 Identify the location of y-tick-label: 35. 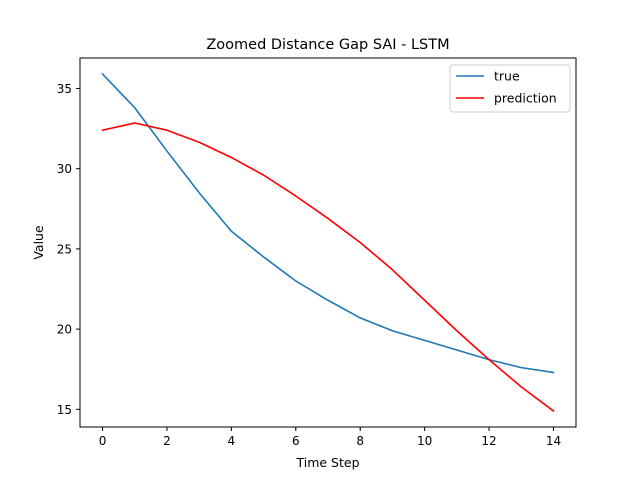
(64, 89).